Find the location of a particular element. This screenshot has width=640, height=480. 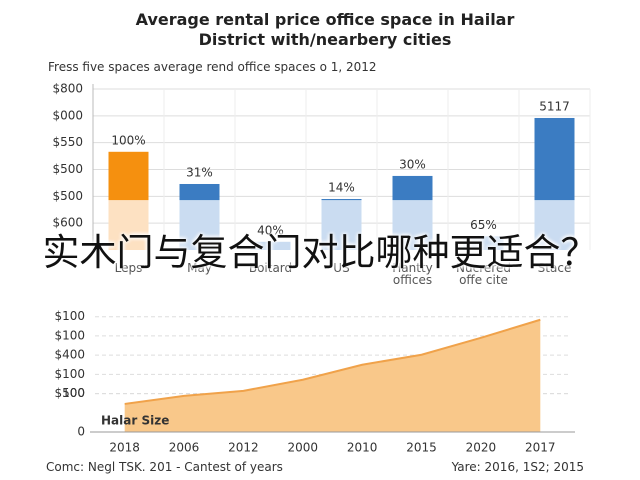

x-tick-label: 2006 is located at coordinates (184, 448).